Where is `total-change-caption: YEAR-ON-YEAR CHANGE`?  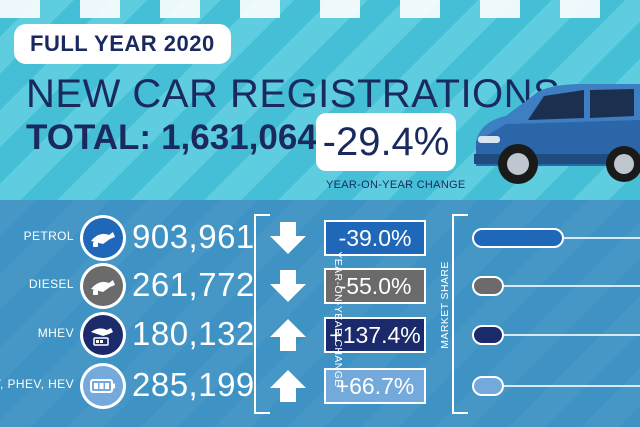
total-change-caption: YEAR-ON-YEAR CHANGE is located at coordinates (396, 185).